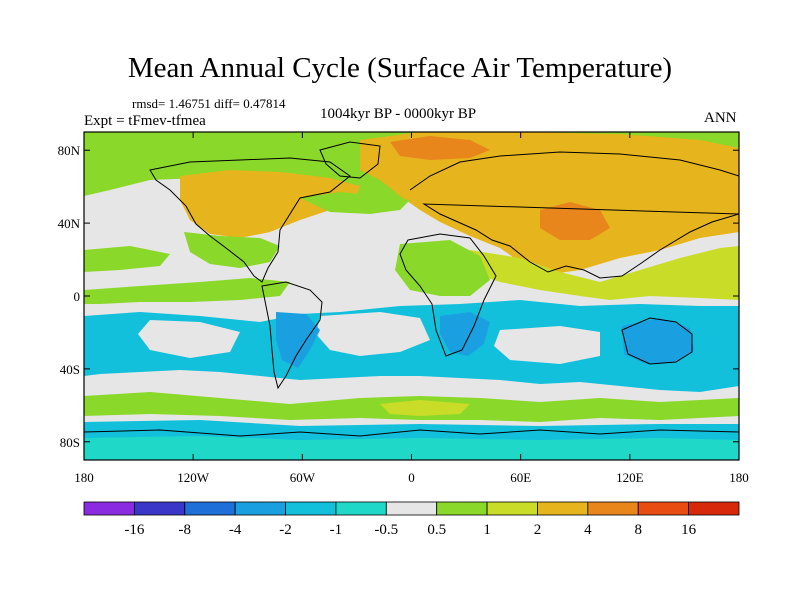 The width and height of the screenshot is (800, 600). Describe the element at coordinates (425, 408) in the screenshot. I see `field-antarctic-warmer` at that location.